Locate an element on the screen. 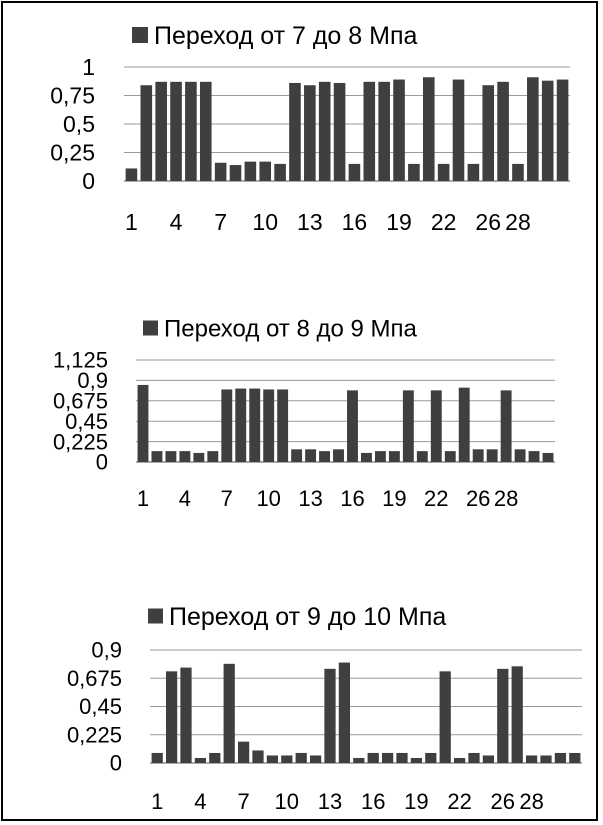 The height and width of the screenshot is (825, 603). legend-label: Переход от 9 до 10 Мпа is located at coordinates (307, 617).